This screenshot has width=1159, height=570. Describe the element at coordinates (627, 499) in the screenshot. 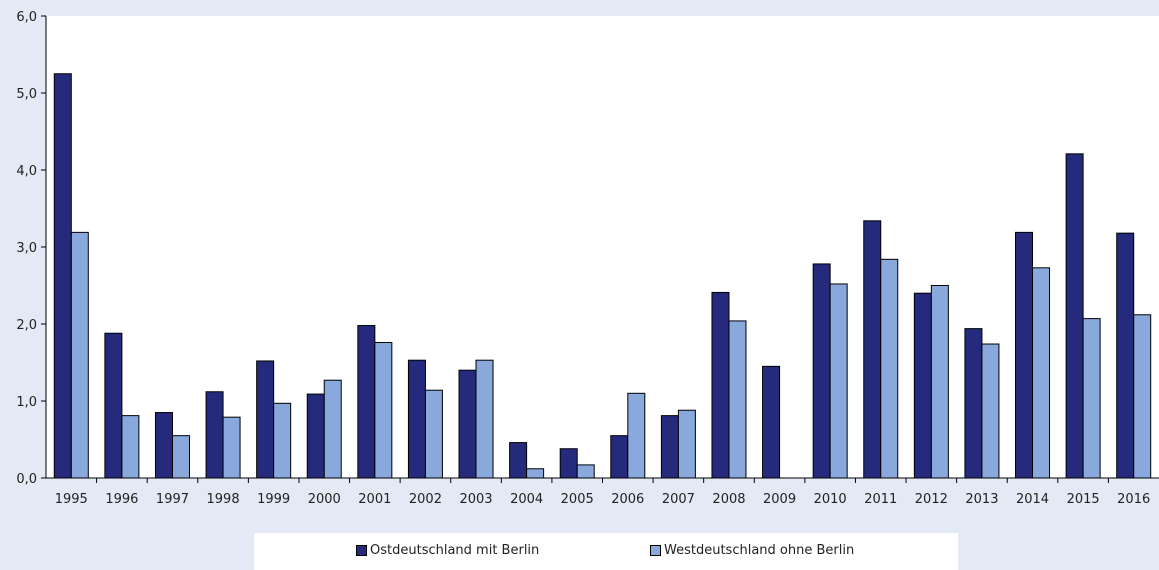

I see `x-tick-label: 2006` at that location.